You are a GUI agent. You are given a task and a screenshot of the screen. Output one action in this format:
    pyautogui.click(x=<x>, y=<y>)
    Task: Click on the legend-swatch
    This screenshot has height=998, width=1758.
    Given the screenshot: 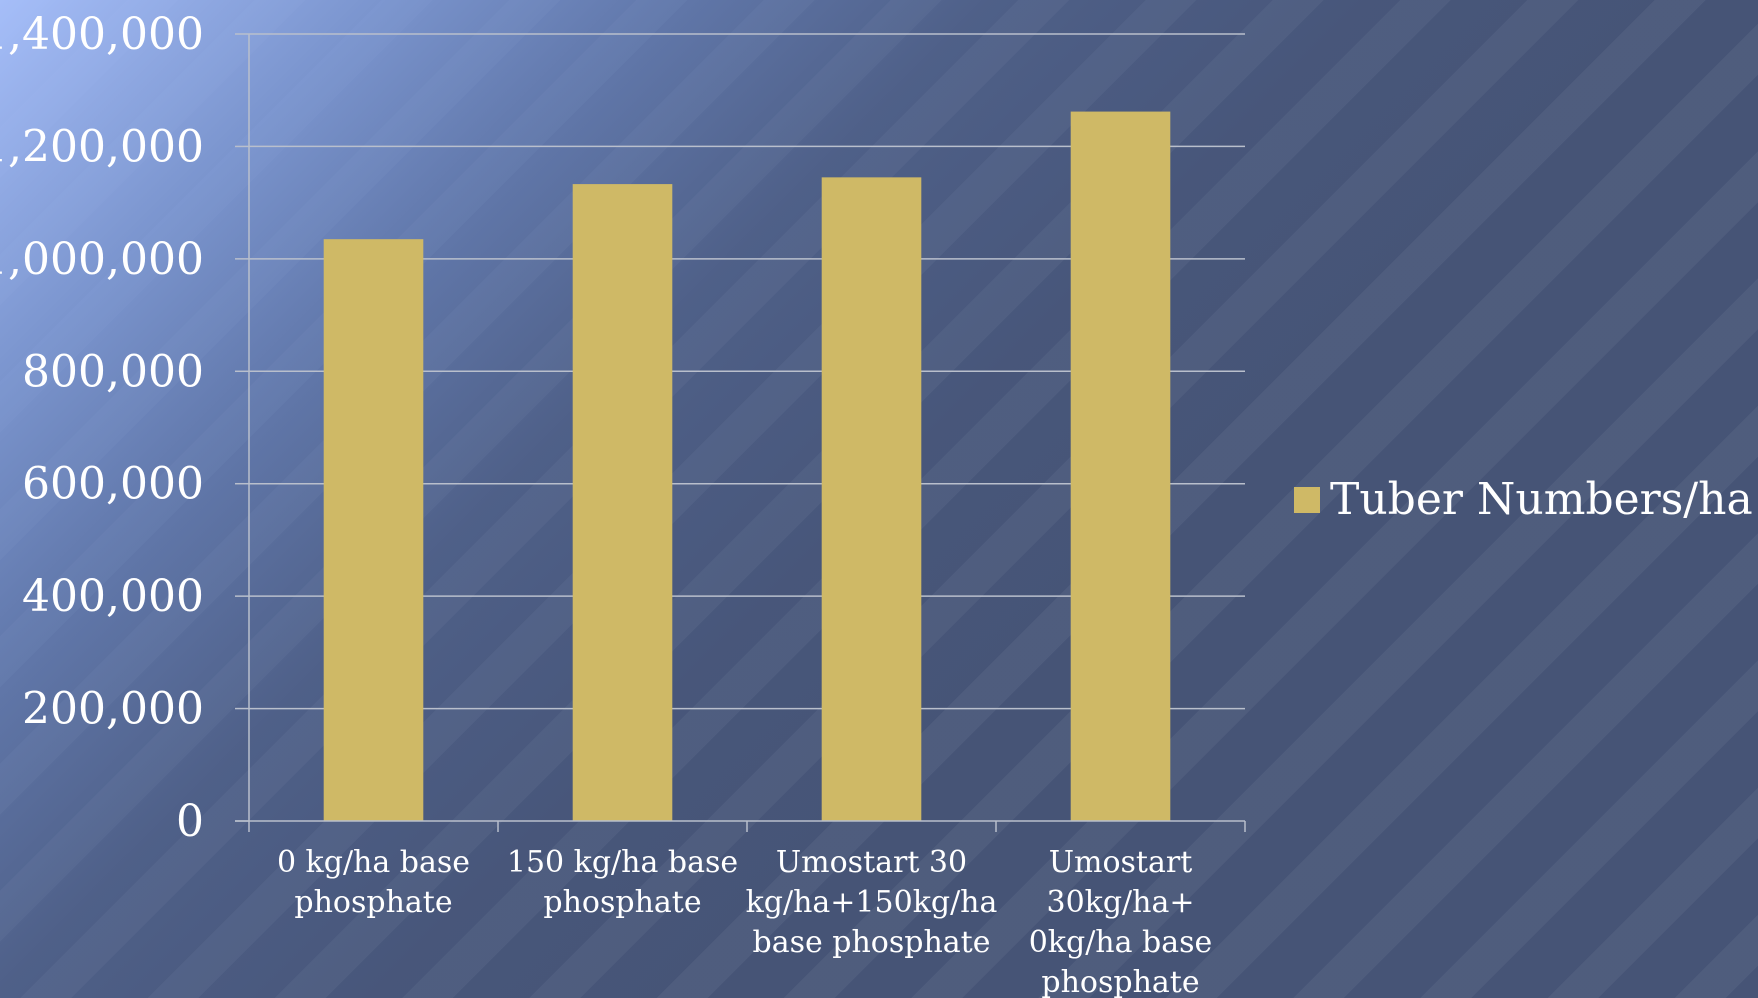 What is the action you would take?
    pyautogui.click(x=1307, y=499)
    